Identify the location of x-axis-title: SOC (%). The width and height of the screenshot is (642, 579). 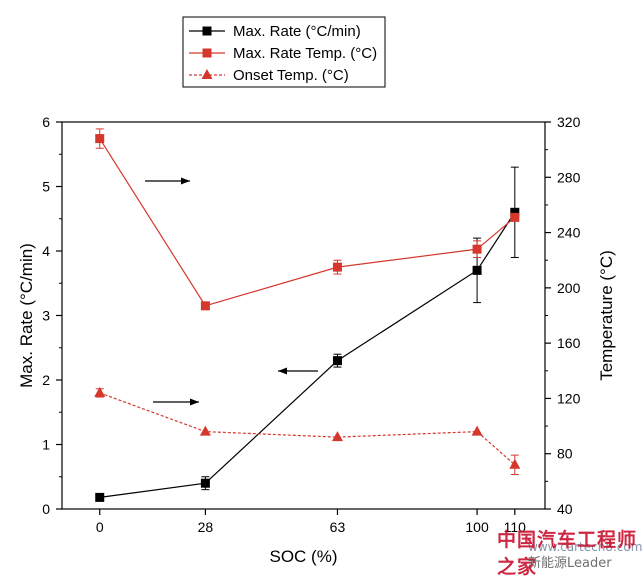
(304, 556).